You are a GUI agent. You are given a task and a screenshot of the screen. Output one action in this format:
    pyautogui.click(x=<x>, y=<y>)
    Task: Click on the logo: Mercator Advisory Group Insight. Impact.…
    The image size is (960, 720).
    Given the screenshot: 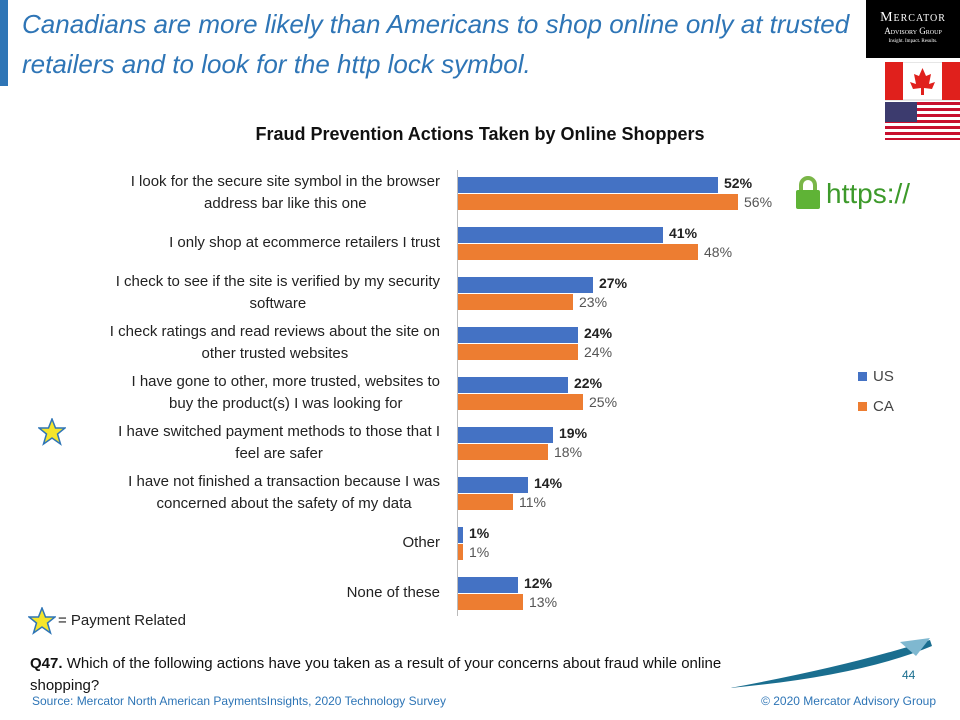 What is the action you would take?
    pyautogui.click(x=913, y=29)
    